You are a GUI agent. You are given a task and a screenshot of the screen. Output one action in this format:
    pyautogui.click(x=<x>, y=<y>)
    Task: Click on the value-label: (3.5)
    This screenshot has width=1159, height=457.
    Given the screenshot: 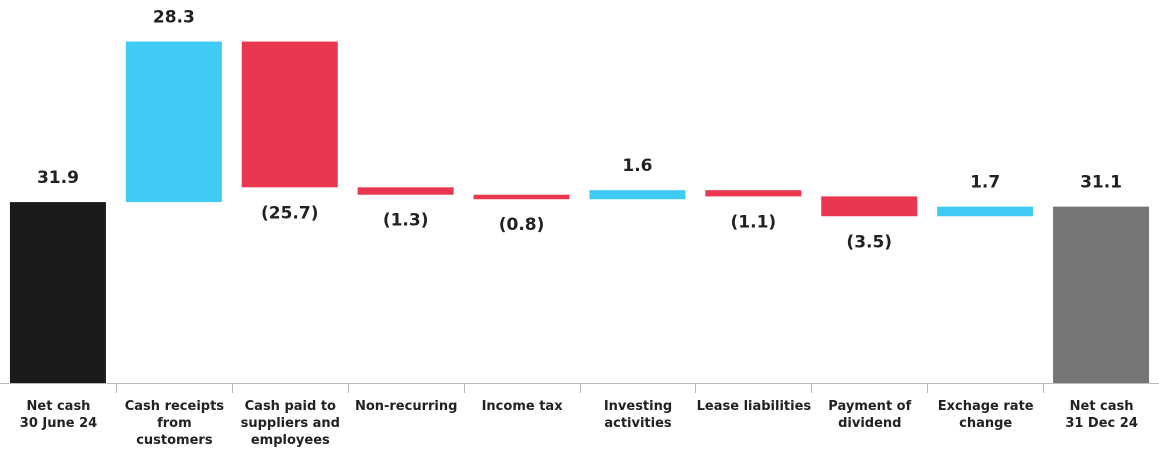 What is the action you would take?
    pyautogui.click(x=869, y=242)
    